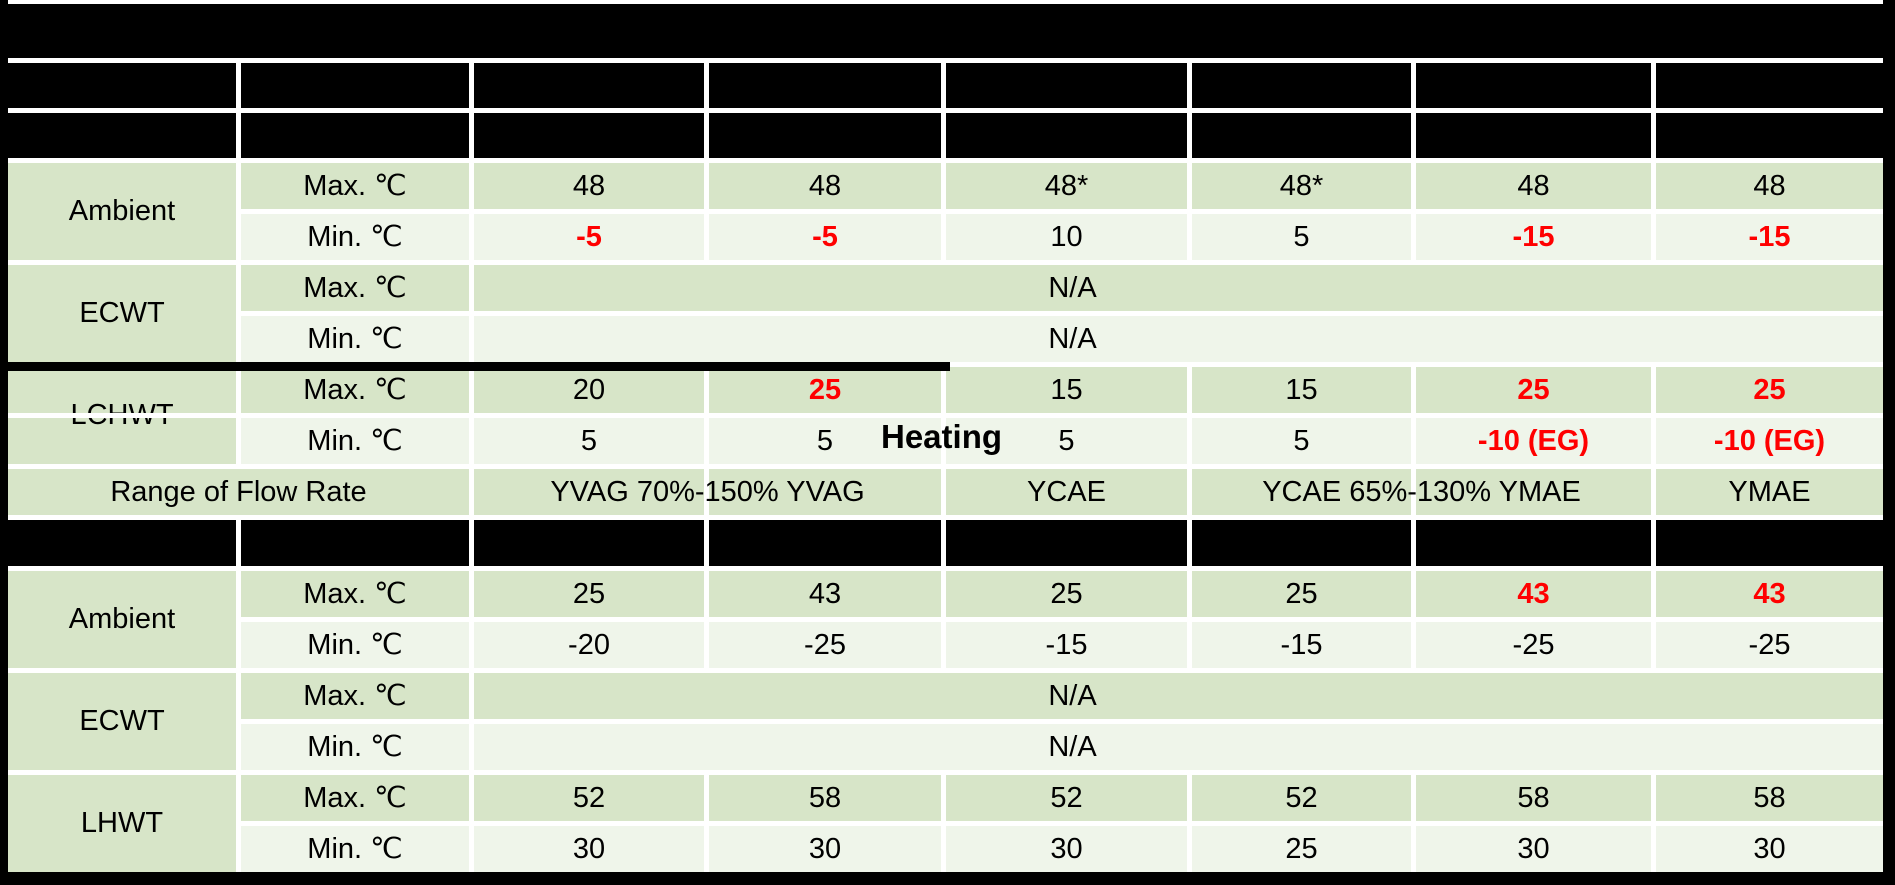  What do you see at coordinates (589, 390) in the screenshot?
I see `value-cell: 20` at bounding box center [589, 390].